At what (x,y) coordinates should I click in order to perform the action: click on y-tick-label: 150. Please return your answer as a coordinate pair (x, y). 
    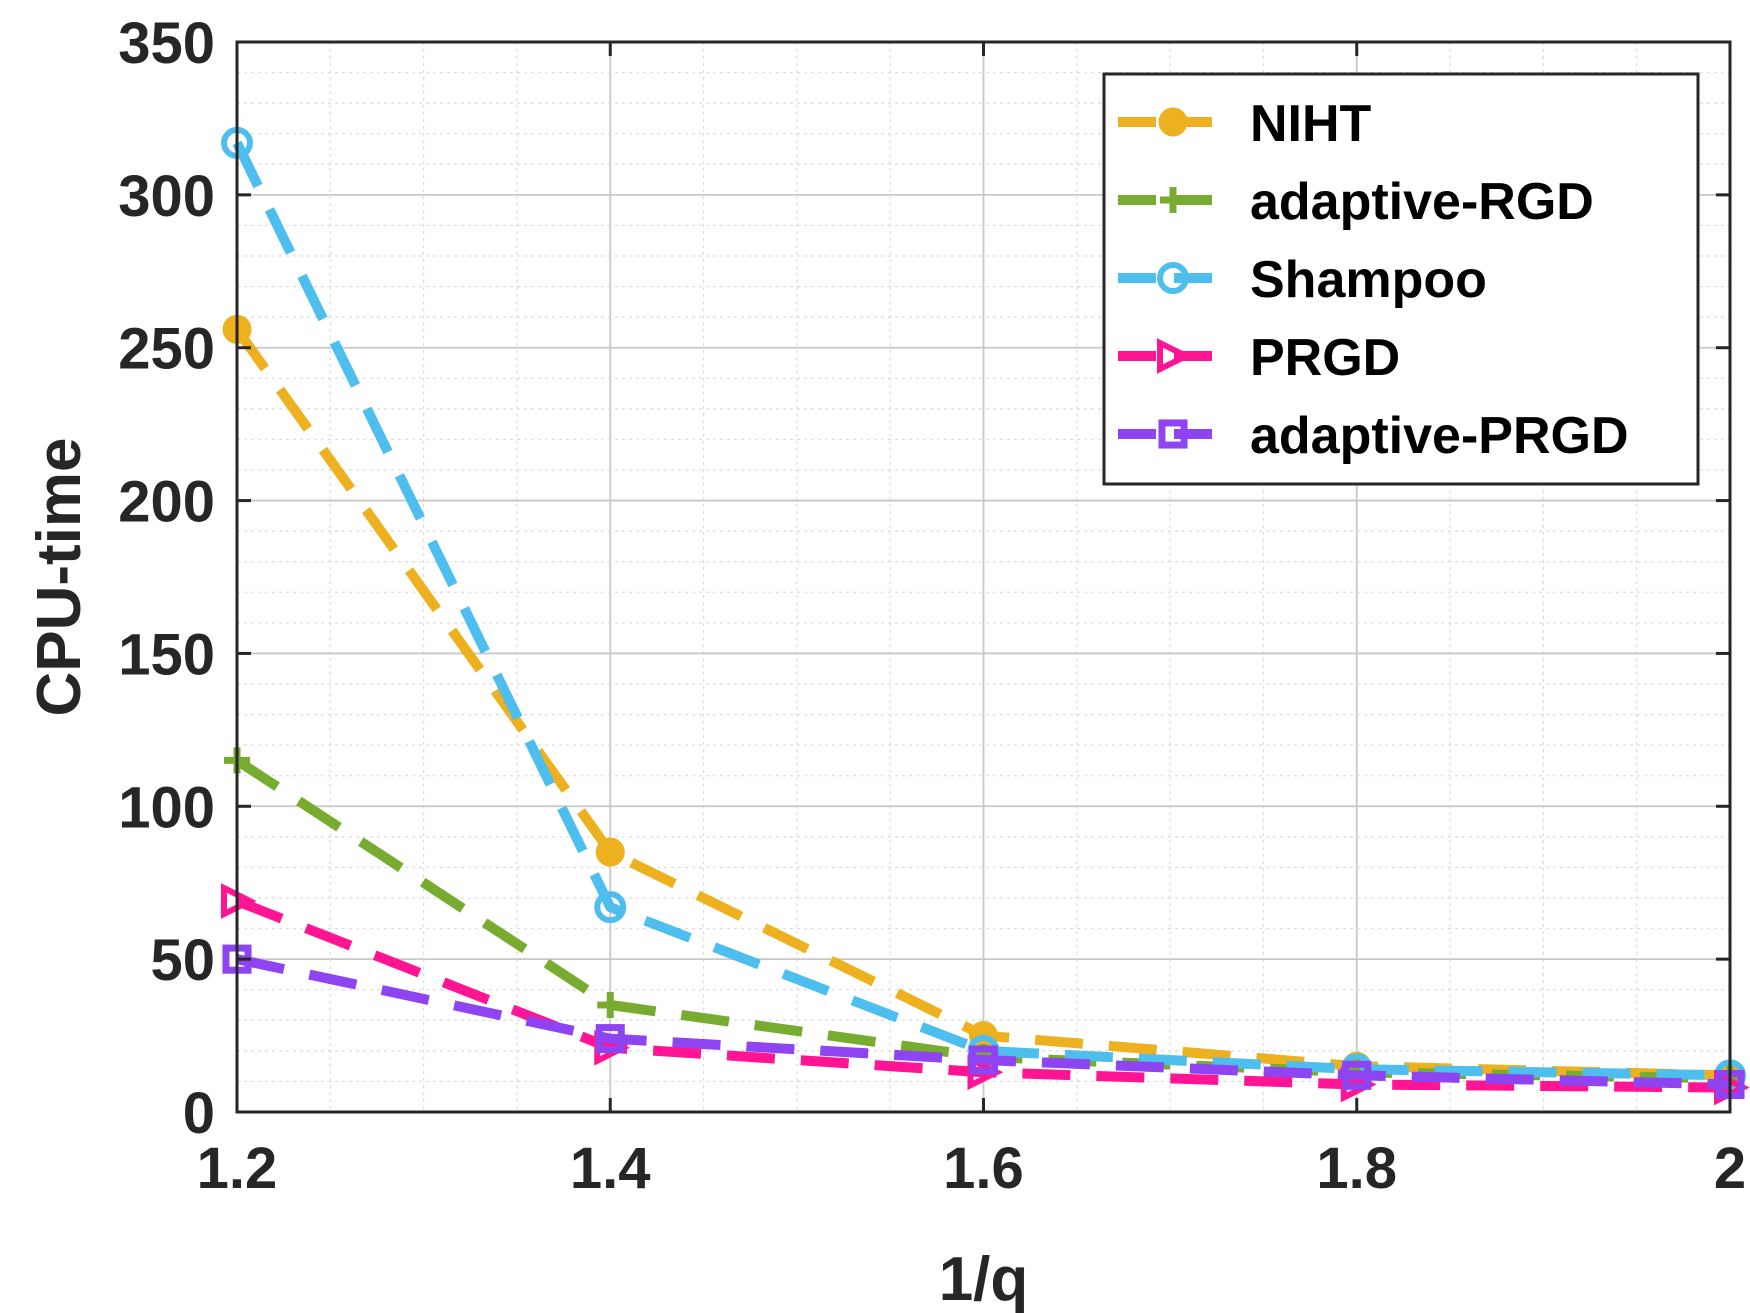
    Looking at the image, I should click on (166, 654).